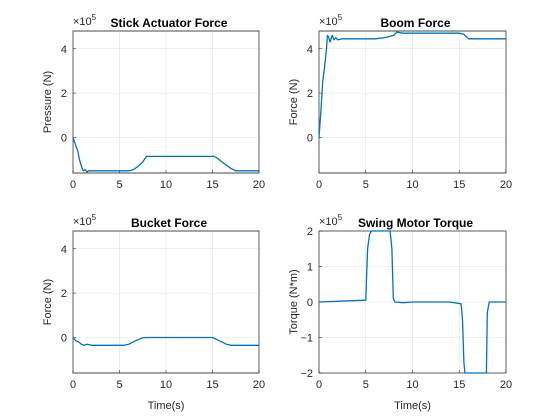 This screenshot has height=420, width=560. I want to click on chart-title: Bucket Force, so click(169, 223).